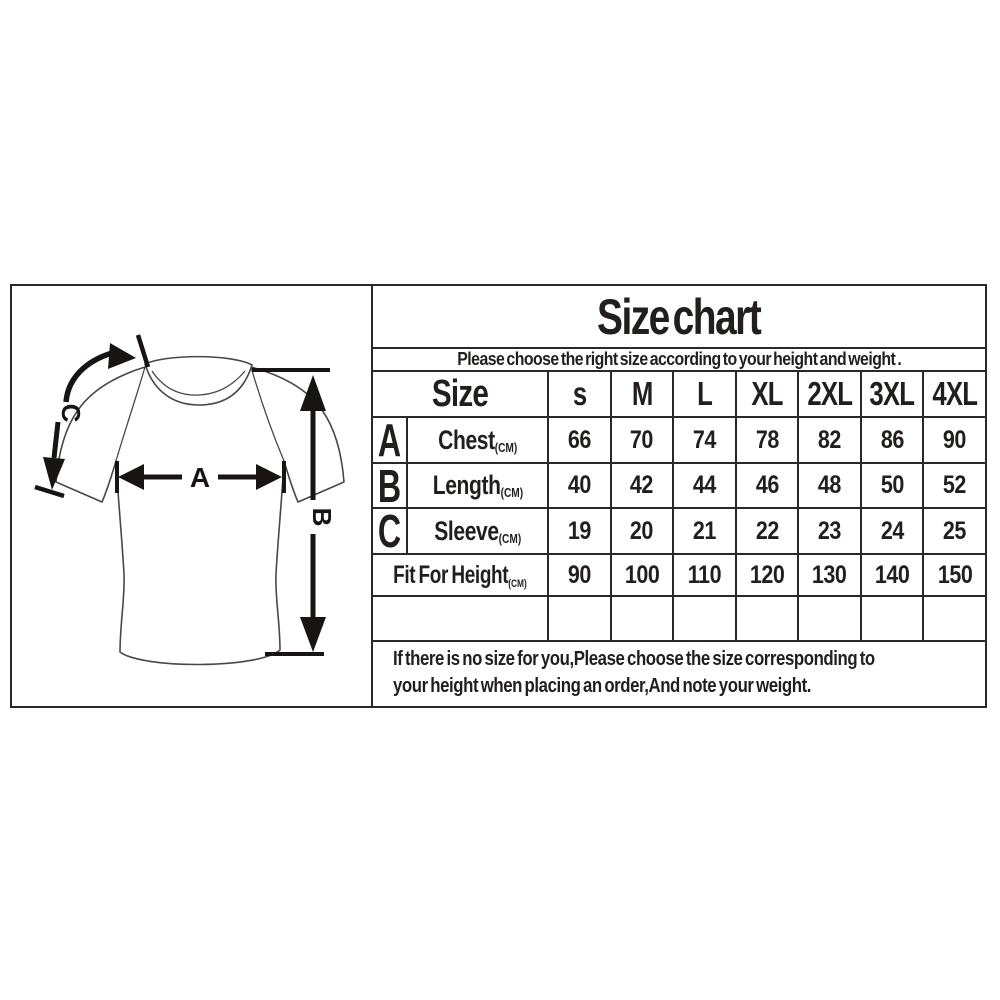 The width and height of the screenshot is (1000, 1000). What do you see at coordinates (291, 512) in the screenshot?
I see `length-arrow` at bounding box center [291, 512].